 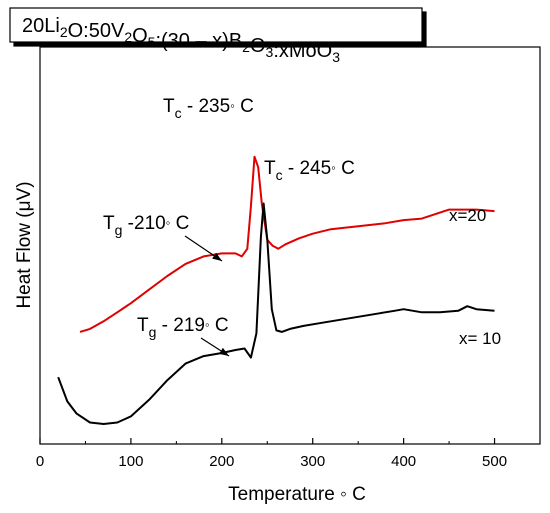 I want to click on y-axis-title: Heat Flow (μV), so click(x=24, y=244).